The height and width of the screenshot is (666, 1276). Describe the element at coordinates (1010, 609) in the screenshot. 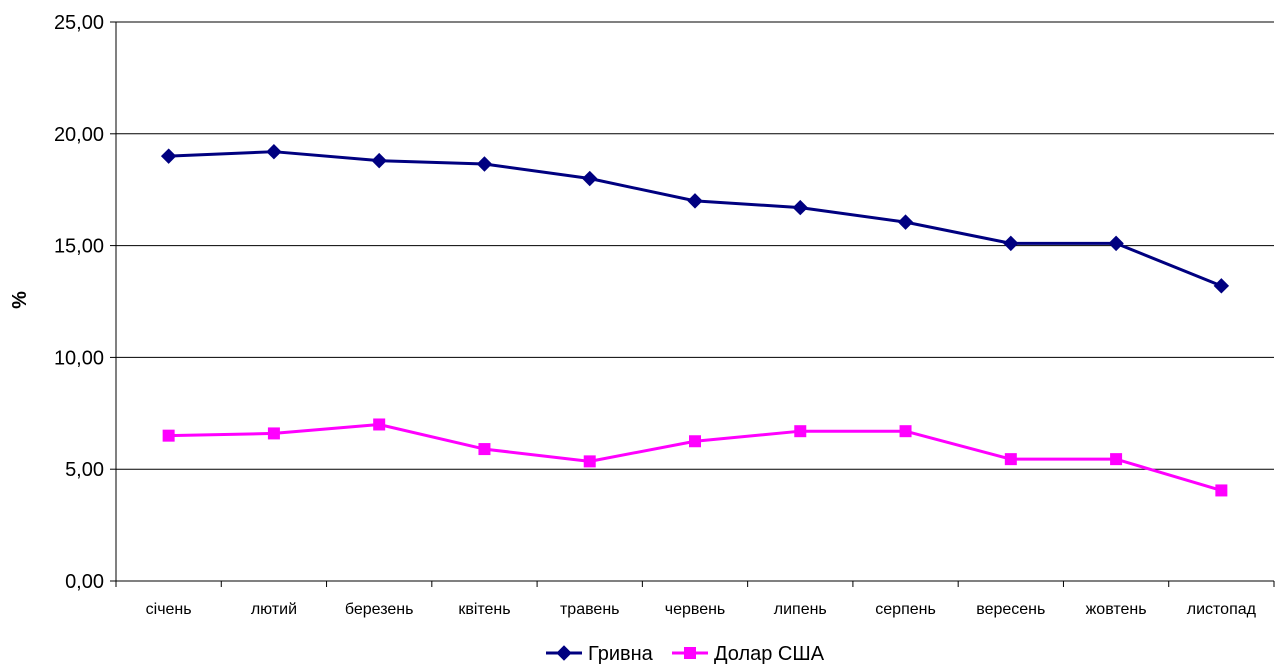

I see `x-tick-label: вересень` at that location.